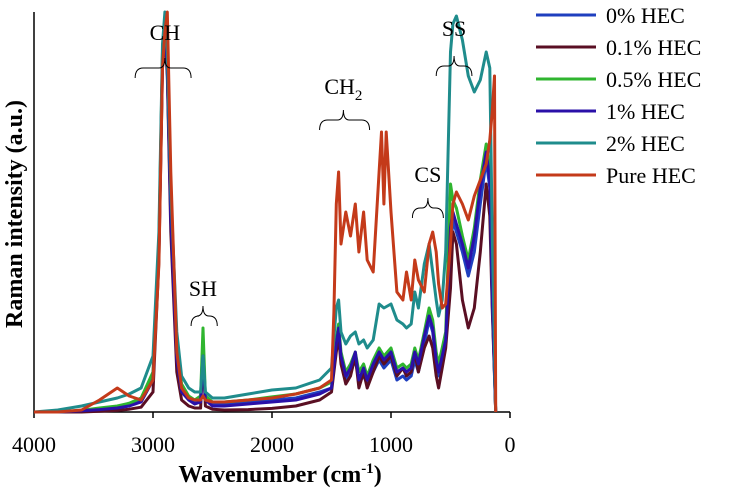 The image size is (738, 493). Describe the element at coordinates (645, 111) in the screenshot. I see `legend-label: 1% HEC` at that location.